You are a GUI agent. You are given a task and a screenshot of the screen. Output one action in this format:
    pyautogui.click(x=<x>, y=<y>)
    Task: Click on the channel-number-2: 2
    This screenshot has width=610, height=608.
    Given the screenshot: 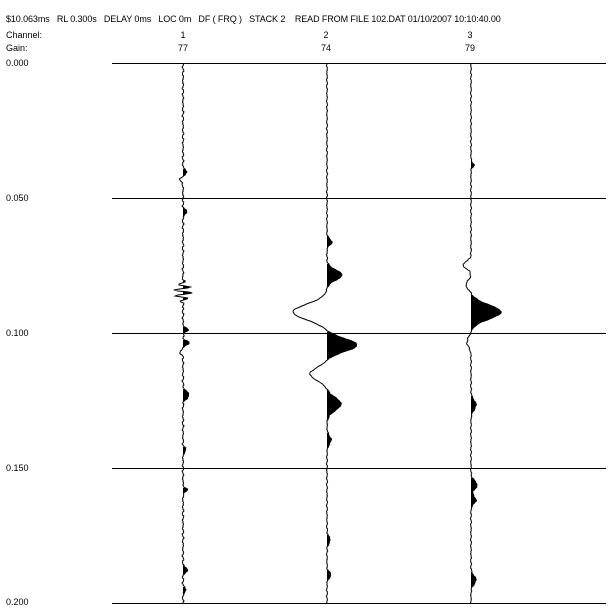 What is the action you would take?
    pyautogui.click(x=326, y=35)
    